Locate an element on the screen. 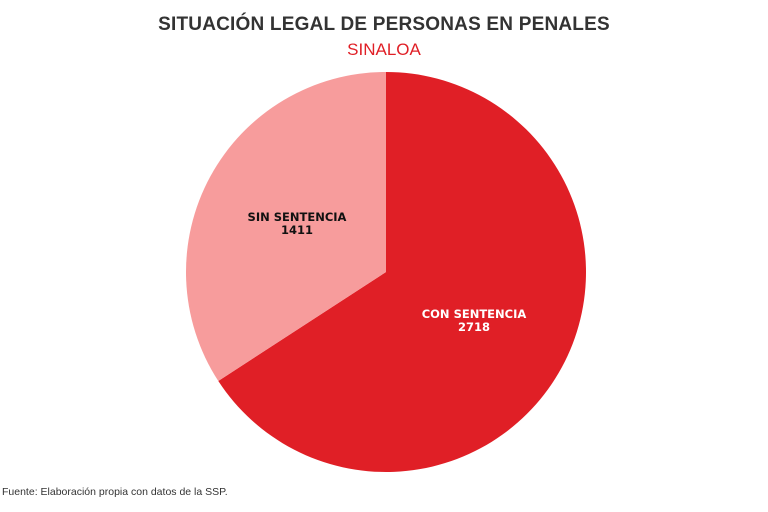  slice-value-sin-sentencia: 1411 is located at coordinates (297, 230).